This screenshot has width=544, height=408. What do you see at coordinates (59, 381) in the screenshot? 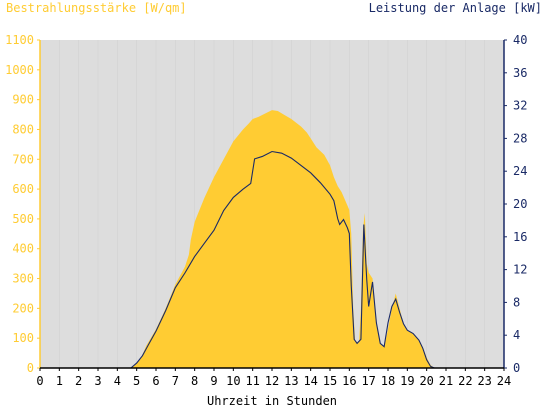
I see `x-tick-label: 1` at bounding box center [59, 381].